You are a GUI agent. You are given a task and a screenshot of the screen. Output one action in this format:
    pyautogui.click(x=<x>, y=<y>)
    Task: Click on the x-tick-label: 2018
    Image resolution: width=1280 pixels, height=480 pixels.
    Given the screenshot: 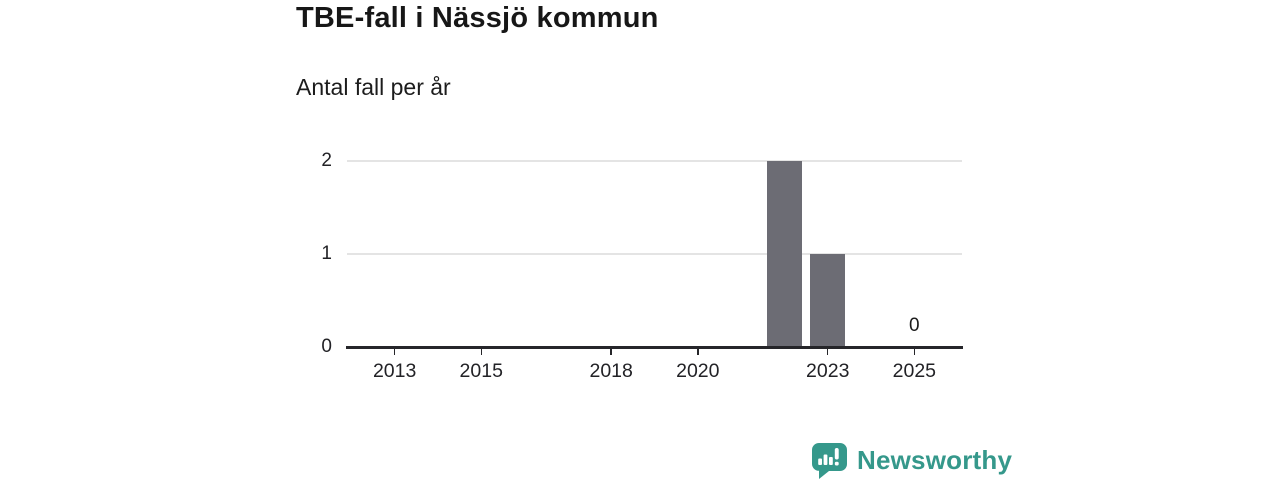 What is the action you would take?
    pyautogui.click(x=611, y=371)
    